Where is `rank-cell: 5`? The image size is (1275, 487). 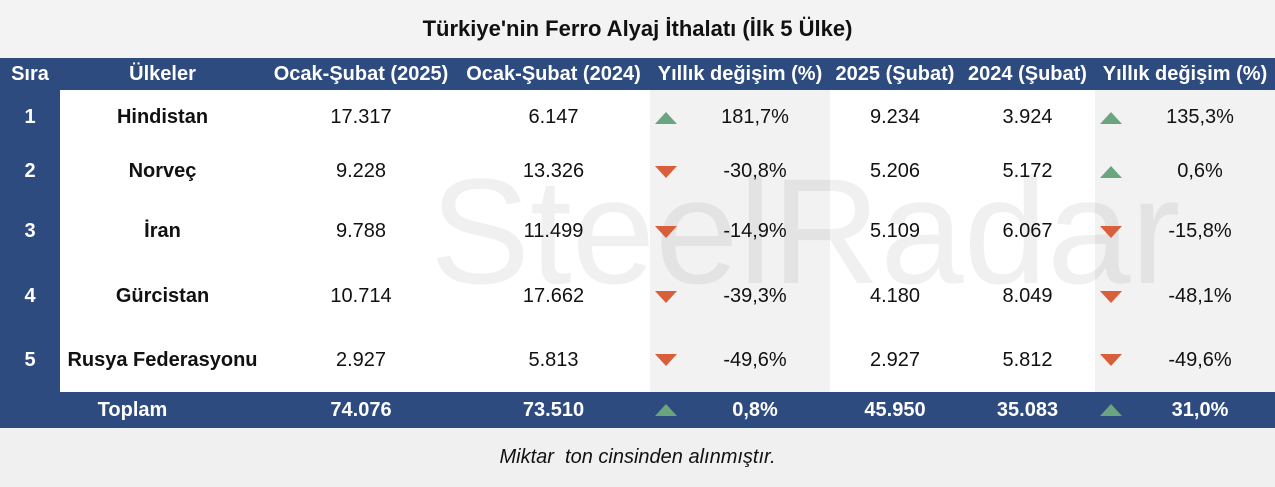
rank-cell: 5 is located at coordinates (30, 360).